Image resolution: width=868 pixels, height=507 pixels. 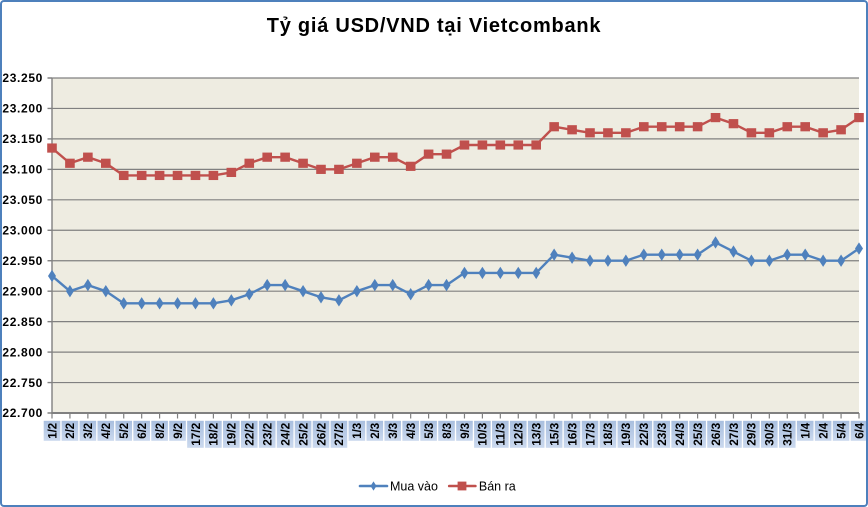 I want to click on svg-text: 16/3, so click(x=573, y=434).